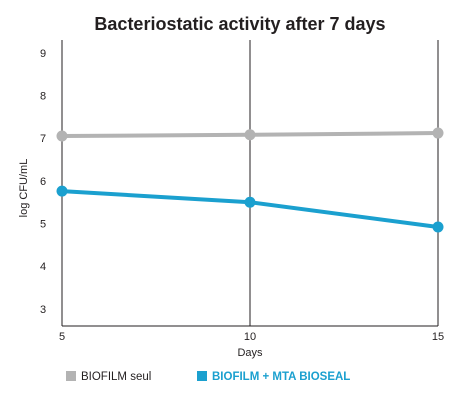 The height and width of the screenshot is (402, 458). I want to click on y-axis-ticks: 3 4 5 6 7 8 9, so click(43, 182).